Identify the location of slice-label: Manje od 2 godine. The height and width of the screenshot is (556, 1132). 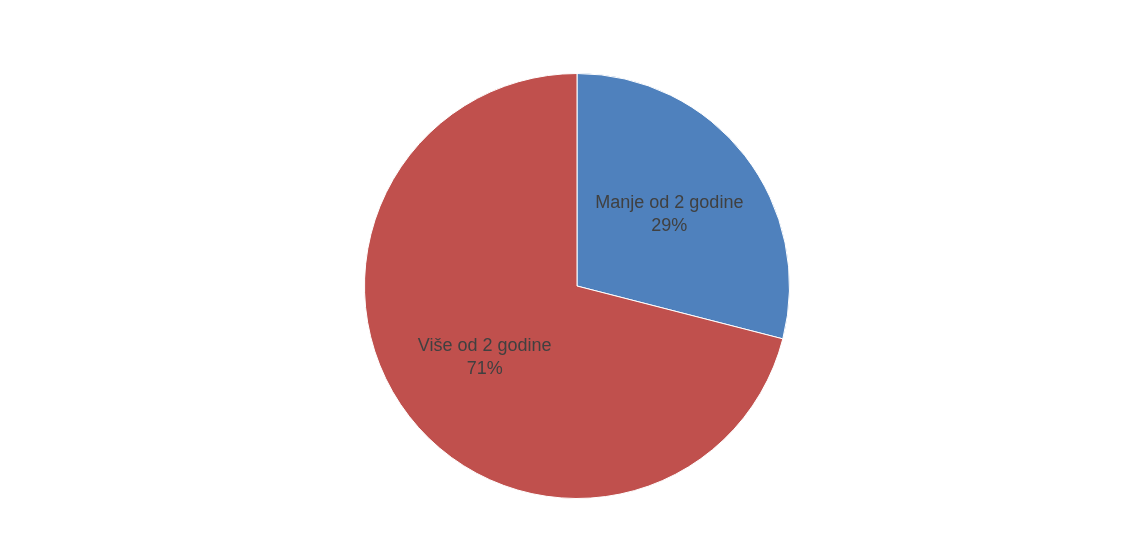
(669, 201).